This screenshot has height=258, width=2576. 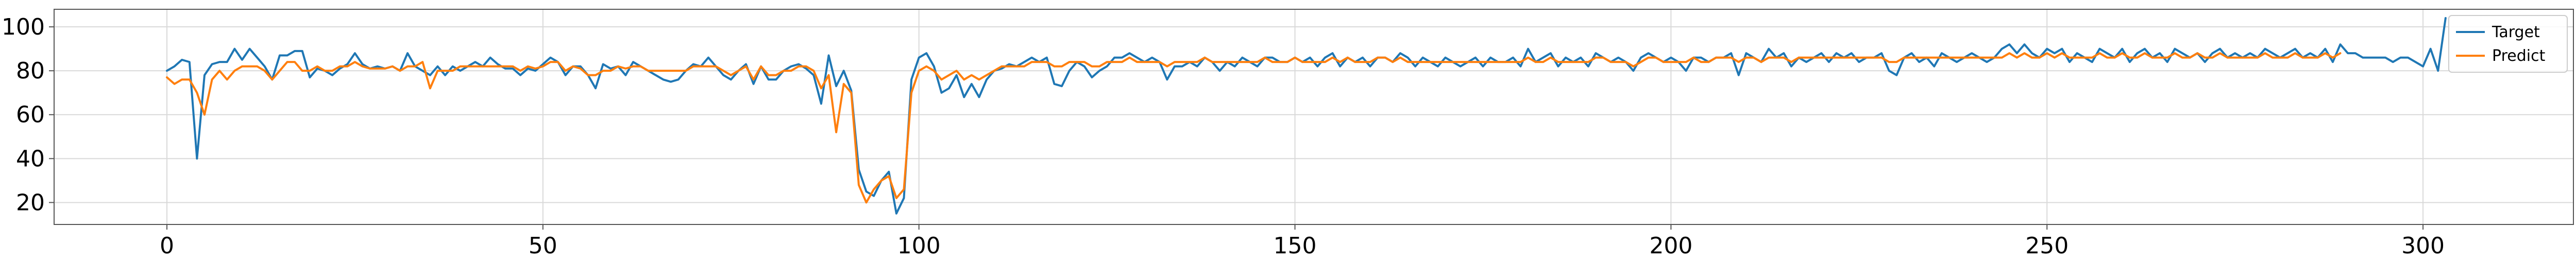 What do you see at coordinates (2423, 245) in the screenshot?
I see `x-tick-label: 300` at bounding box center [2423, 245].